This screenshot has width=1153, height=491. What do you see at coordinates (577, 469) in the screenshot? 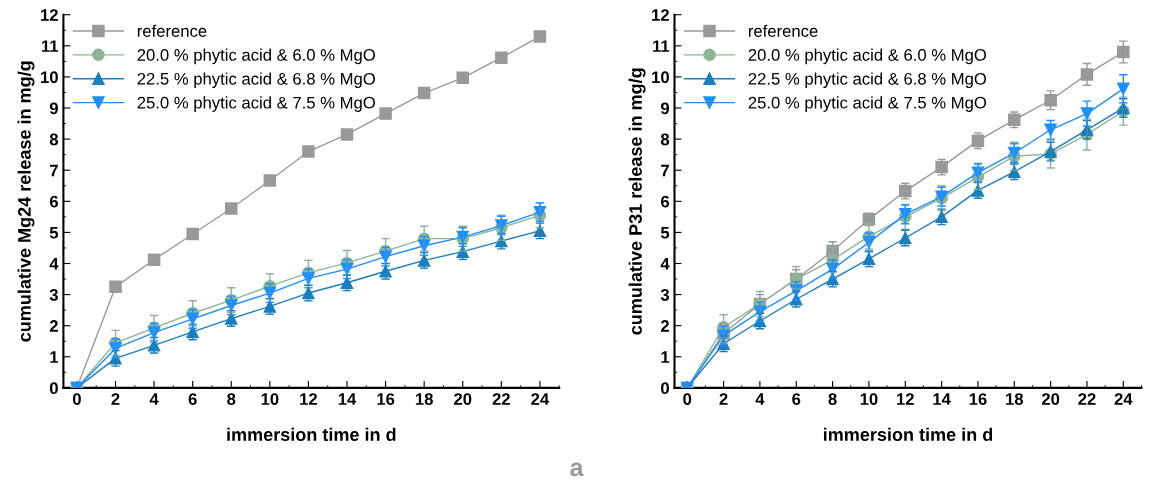
I see `text: a` at bounding box center [577, 469].